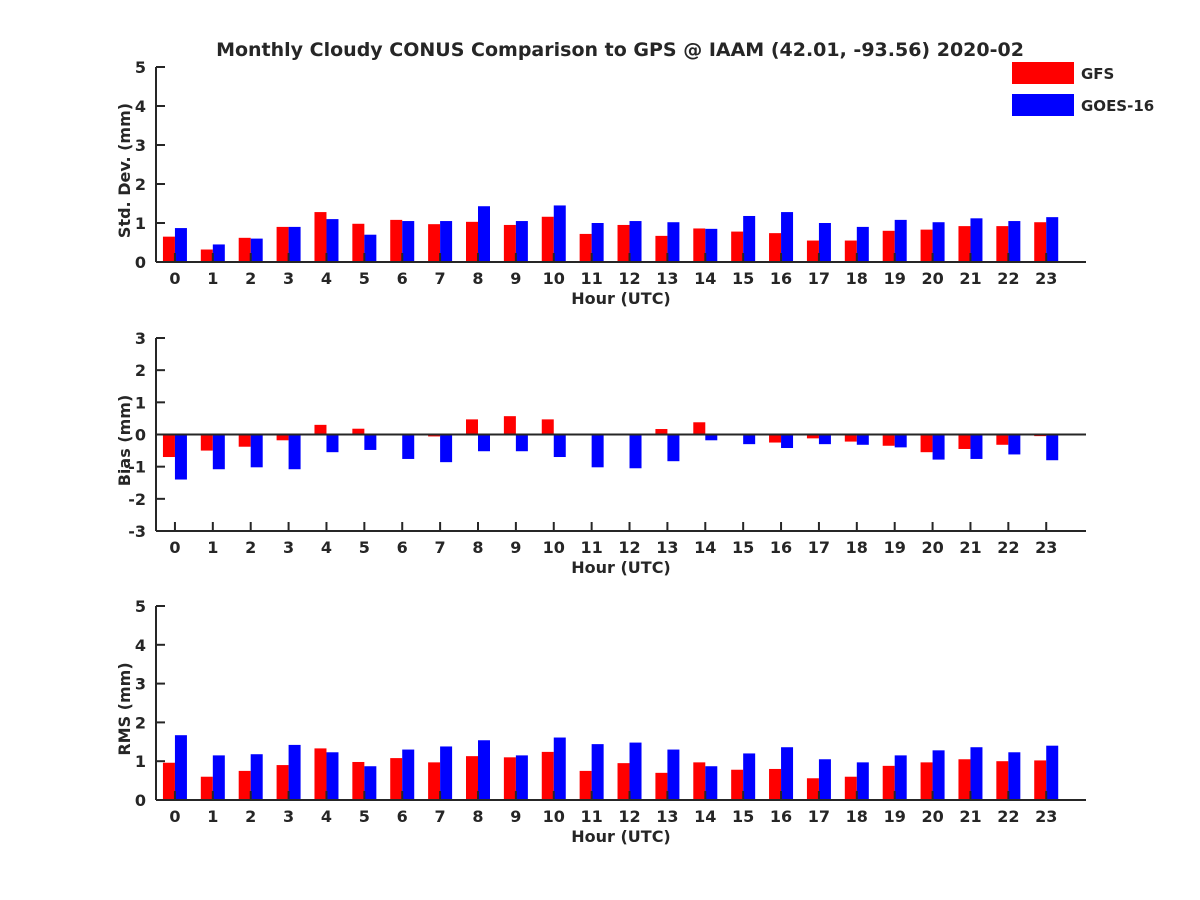 The height and width of the screenshot is (900, 1200). I want to click on legend-entry-gfs: GFS, so click(1063, 73).